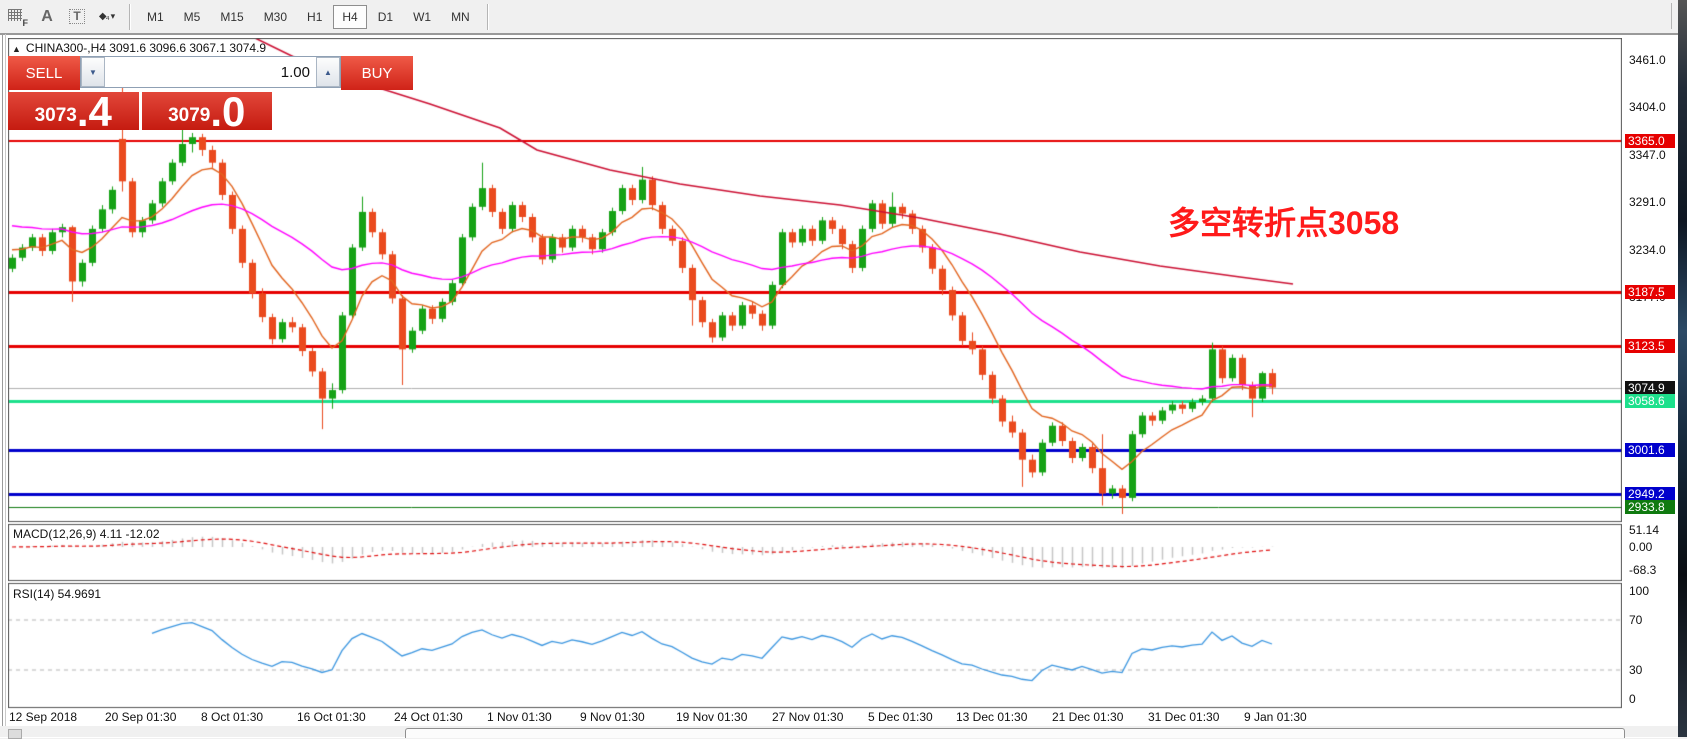  What do you see at coordinates (1015, 733) in the screenshot?
I see `horizontal-scrollbar` at bounding box center [1015, 733].